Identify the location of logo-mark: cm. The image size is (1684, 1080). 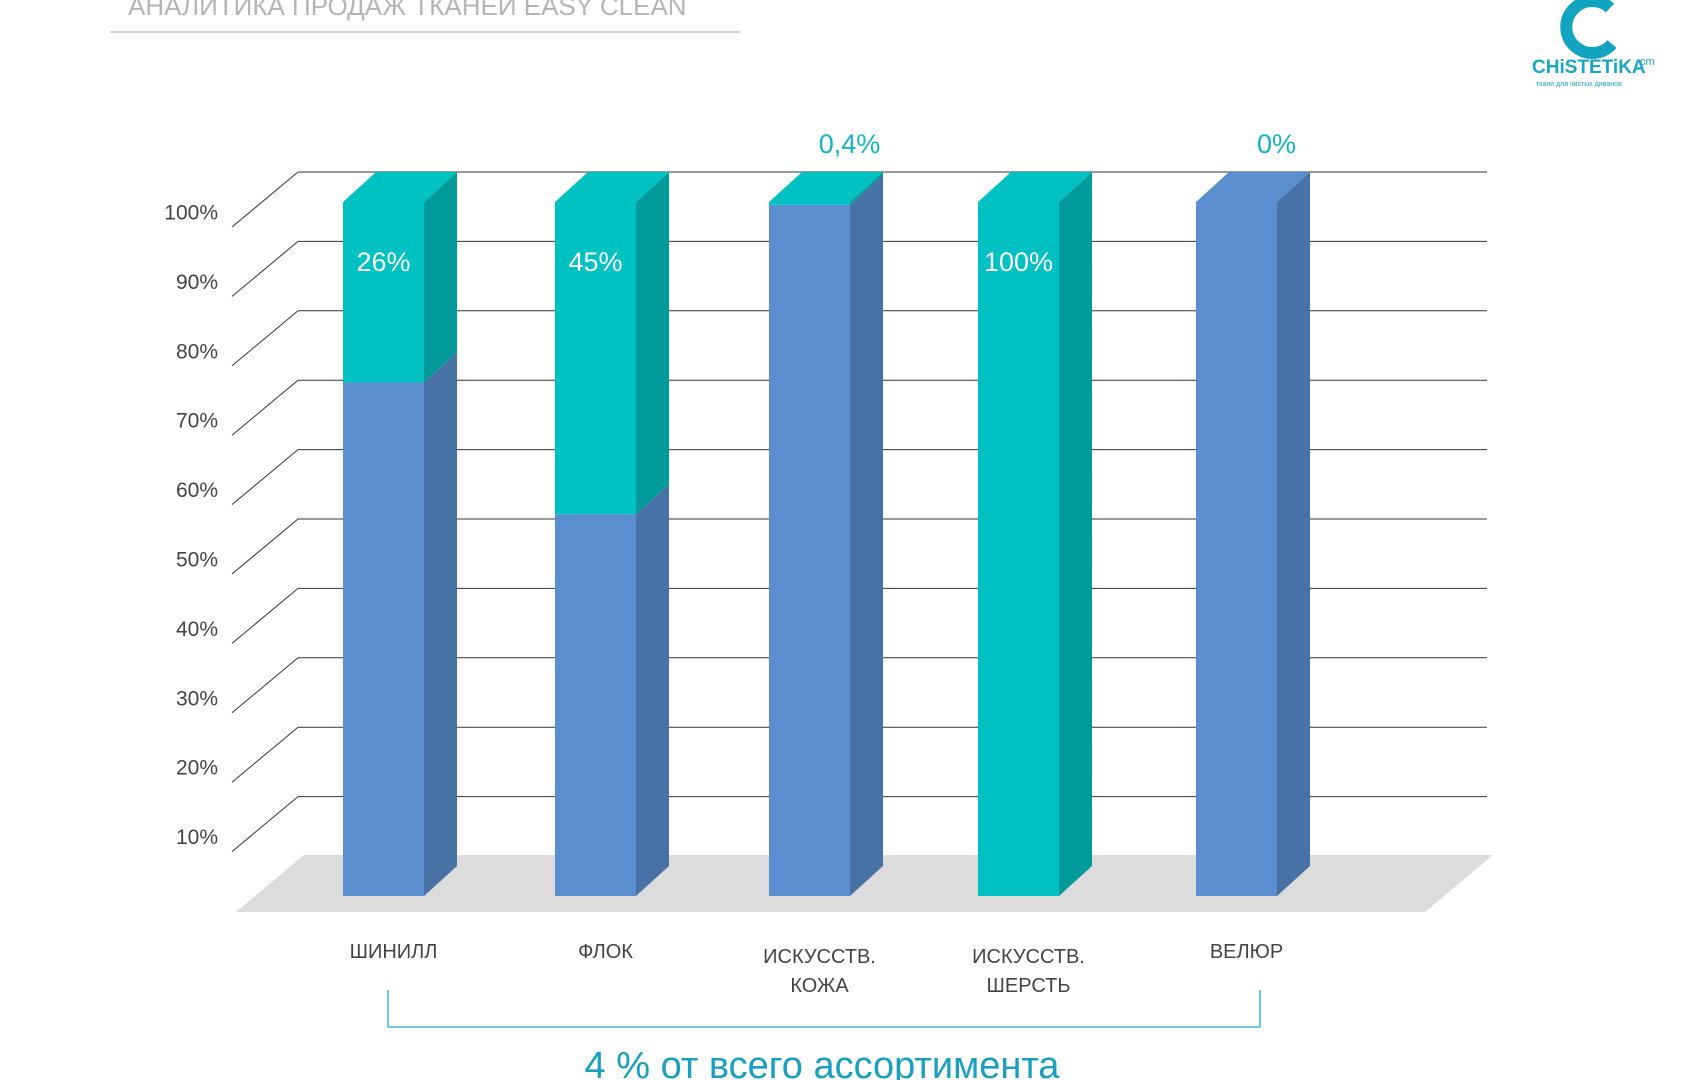
(1647, 62).